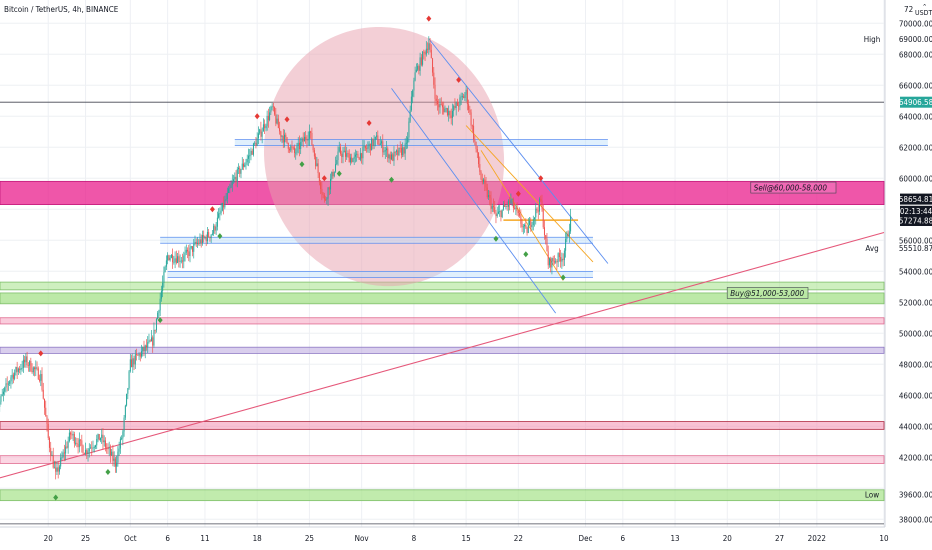 This screenshot has width=932, height=550. Describe the element at coordinates (924, 7) in the screenshot. I see `chevron-down-icon: ⌃` at that location.